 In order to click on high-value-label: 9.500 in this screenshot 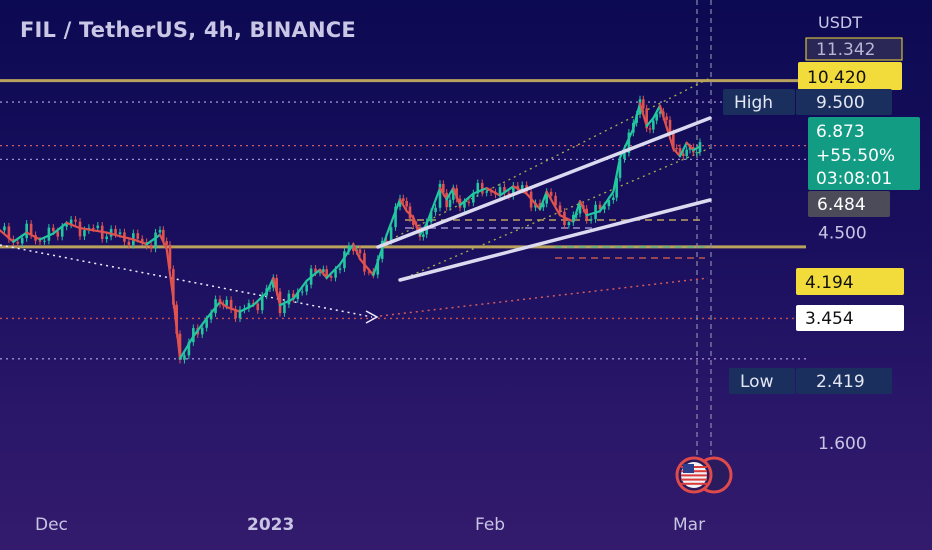, I will do `click(840, 103)`.